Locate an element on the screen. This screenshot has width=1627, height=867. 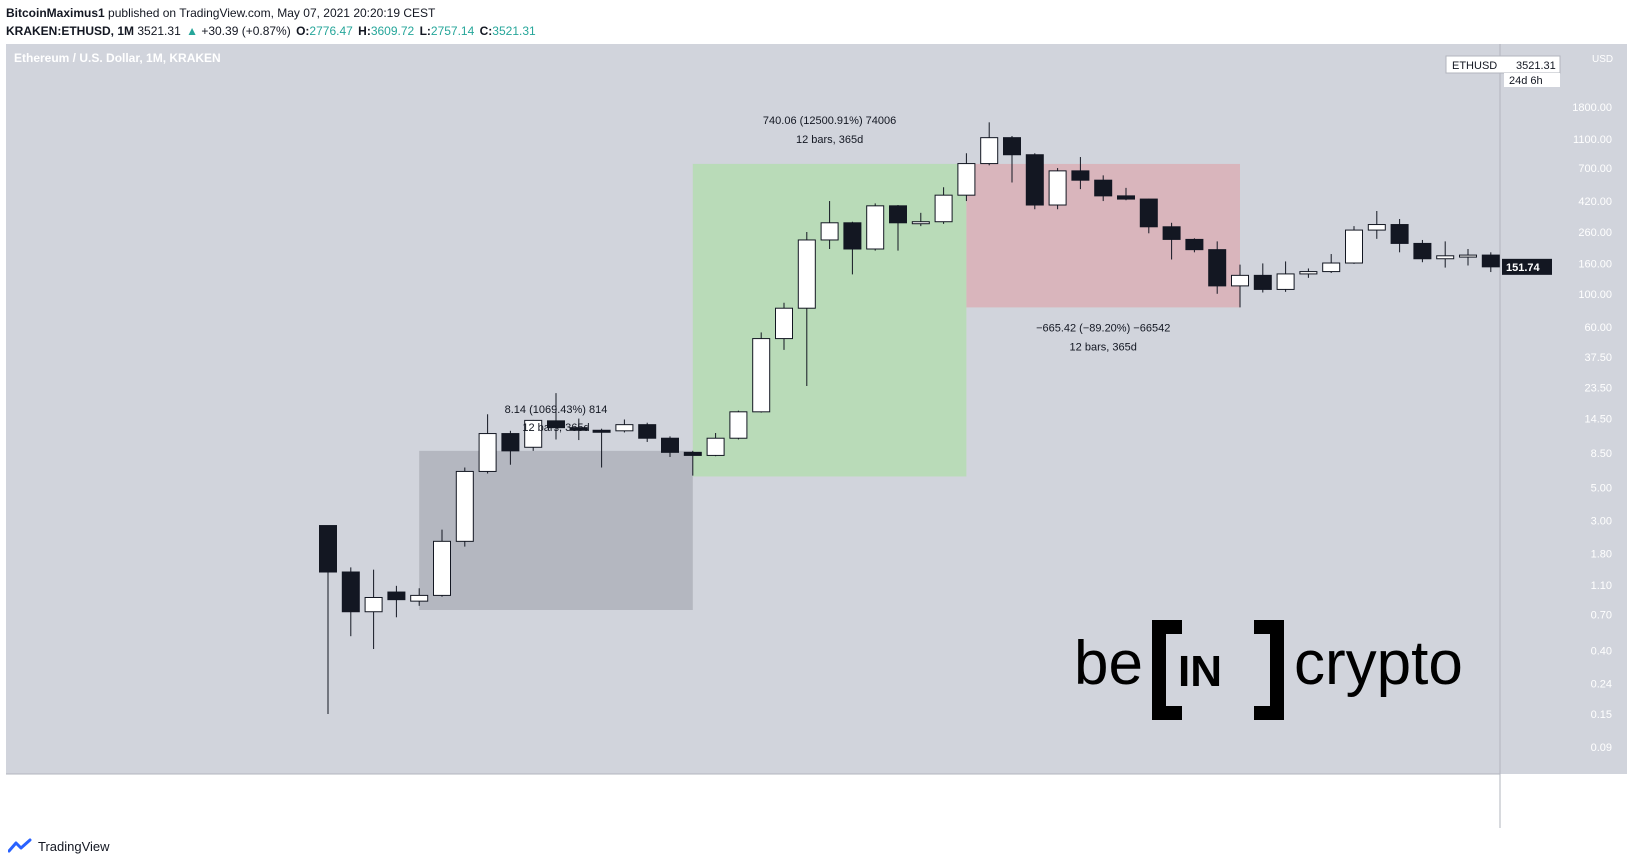
range-label-gray-bars: 12 bars, 365d is located at coordinates (555, 428).